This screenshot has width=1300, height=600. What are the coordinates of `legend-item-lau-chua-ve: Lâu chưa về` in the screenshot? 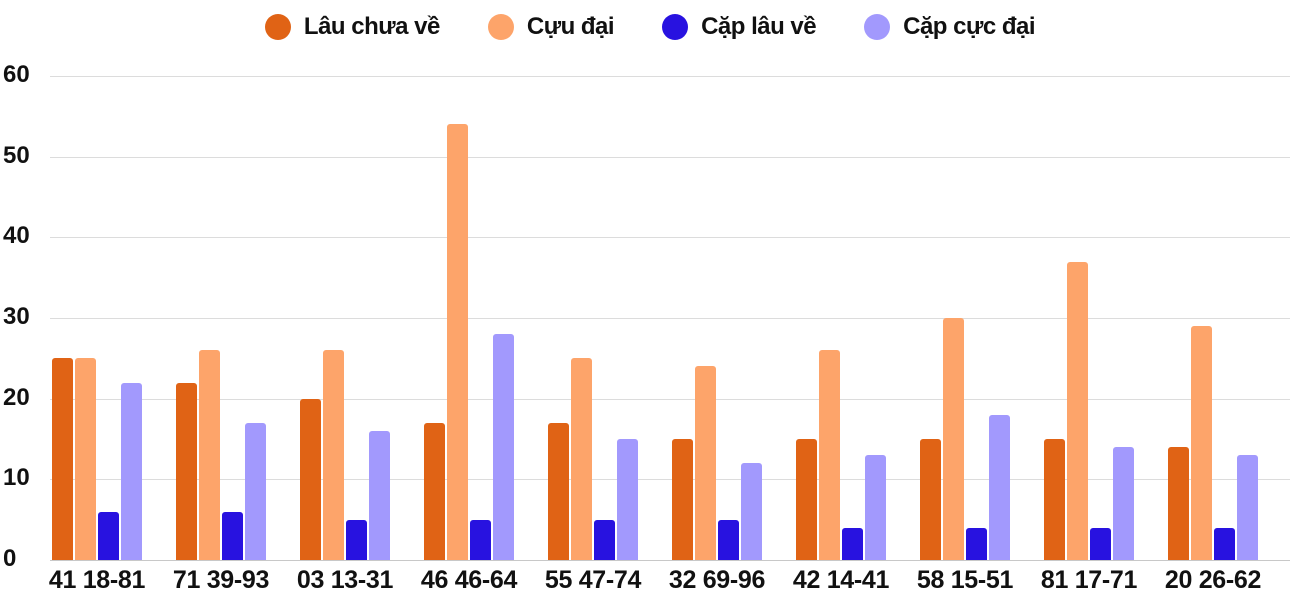 It's located at (352, 27).